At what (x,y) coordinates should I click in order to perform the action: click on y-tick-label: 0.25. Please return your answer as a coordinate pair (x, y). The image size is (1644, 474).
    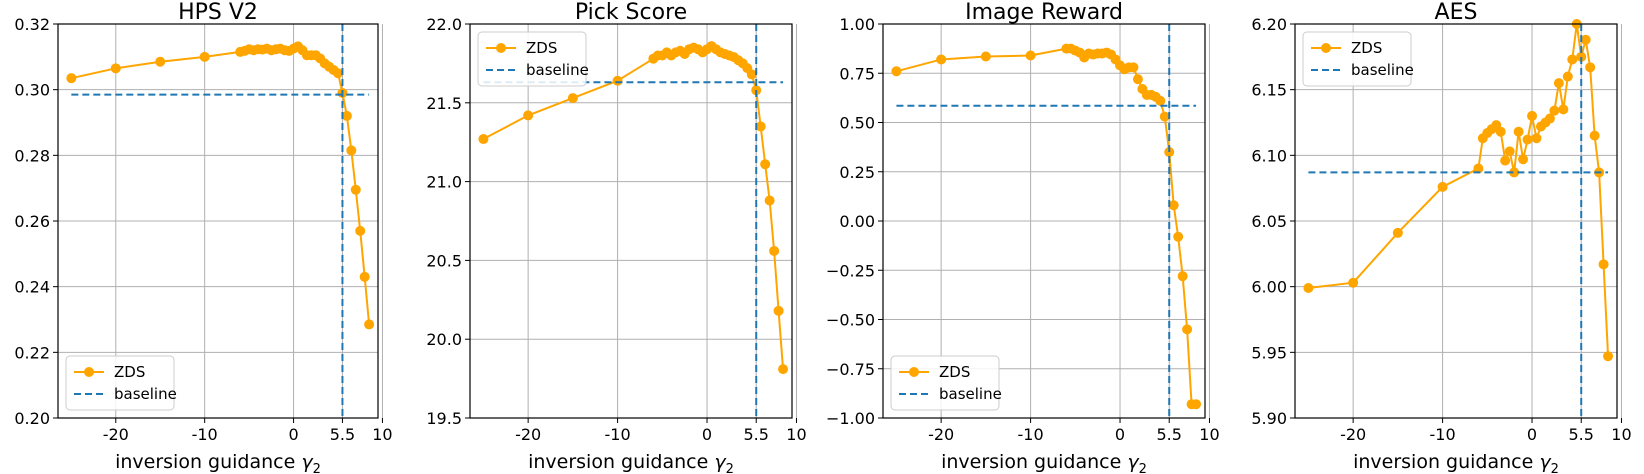
    Looking at the image, I should click on (857, 172).